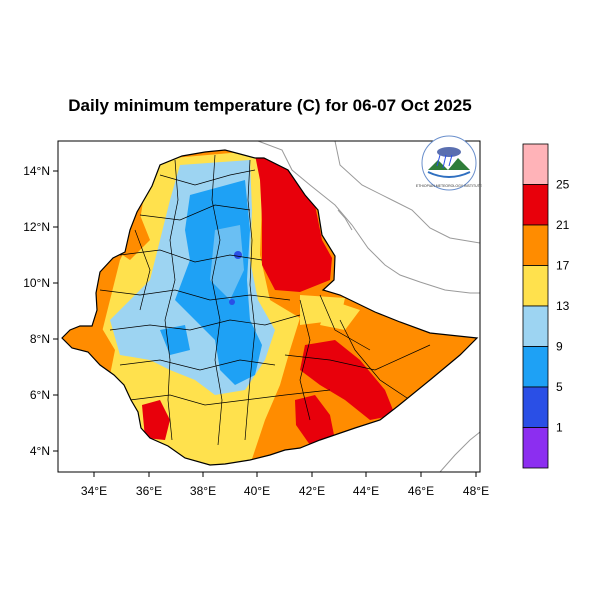  Describe the element at coordinates (563, 306) in the screenshot. I see `legend-label: 13` at that location.